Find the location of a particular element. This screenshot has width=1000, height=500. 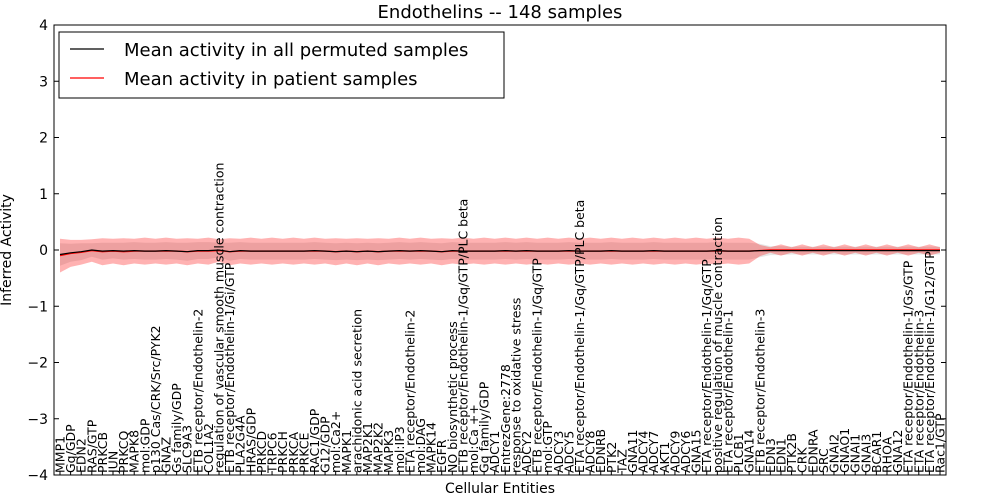

x-tick-label: EDN1 is located at coordinates (781, 455).